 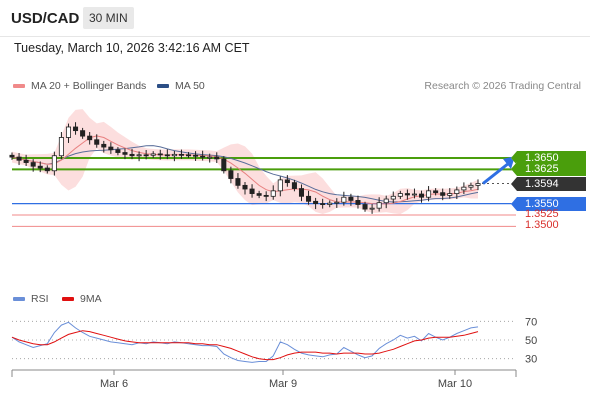 I want to click on legend-ma50-label: MA 50, so click(x=190, y=86).